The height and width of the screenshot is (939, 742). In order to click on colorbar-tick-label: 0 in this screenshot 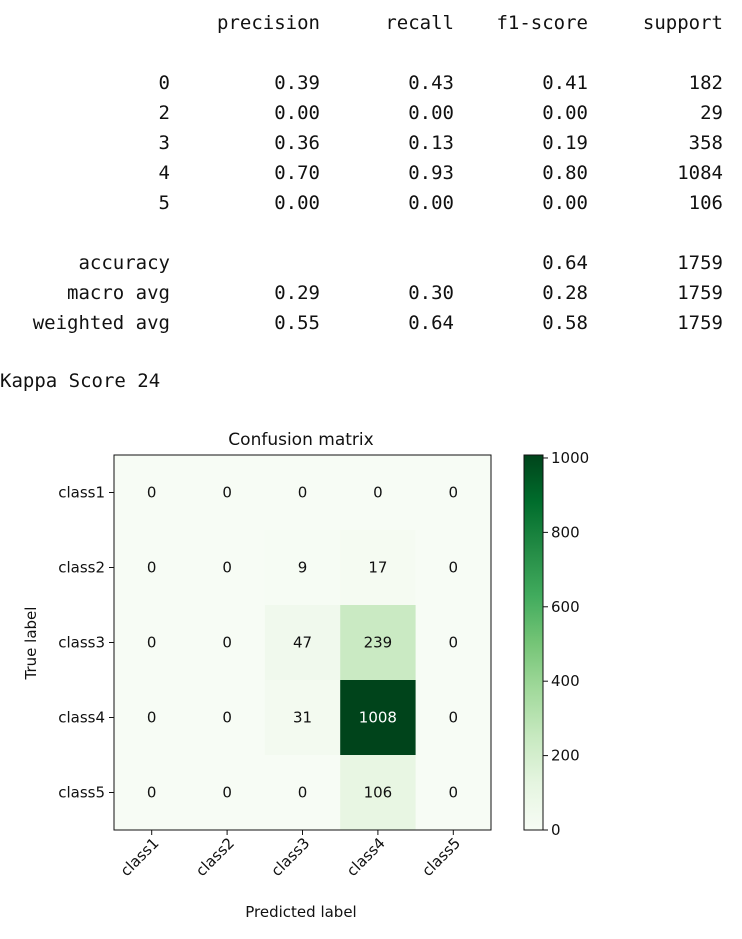, I will do `click(556, 830)`.